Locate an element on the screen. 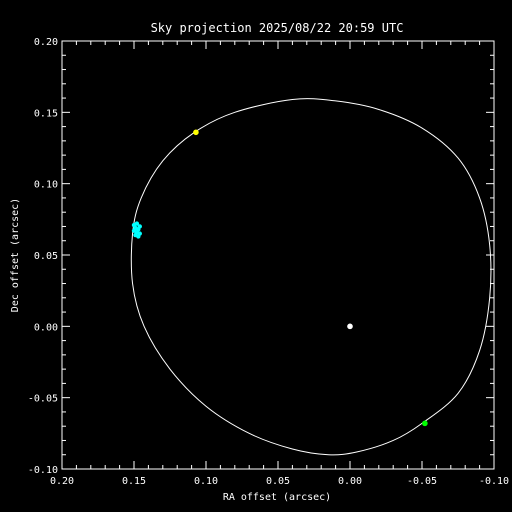  y-tick-label: -0.05 is located at coordinates (43, 399).